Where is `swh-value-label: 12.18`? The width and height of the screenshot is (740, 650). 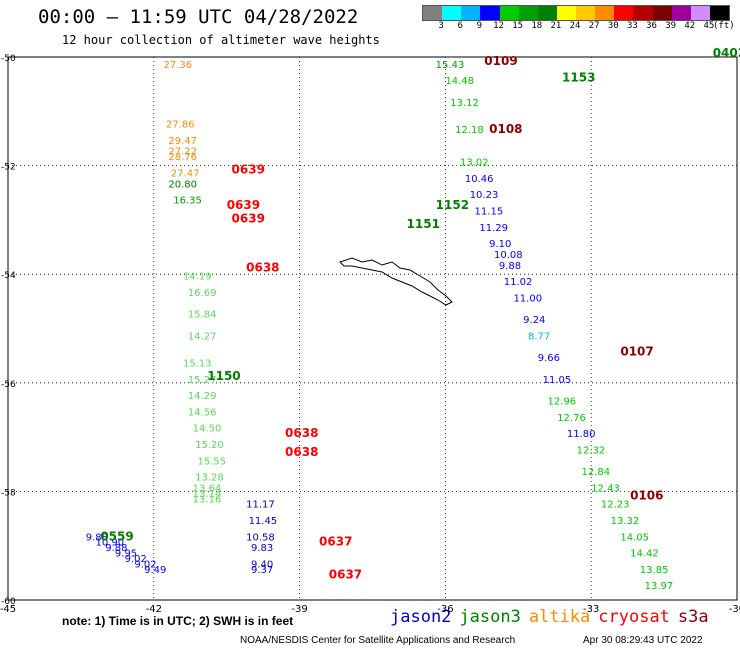 swh-value-label: 12.18 is located at coordinates (469, 130).